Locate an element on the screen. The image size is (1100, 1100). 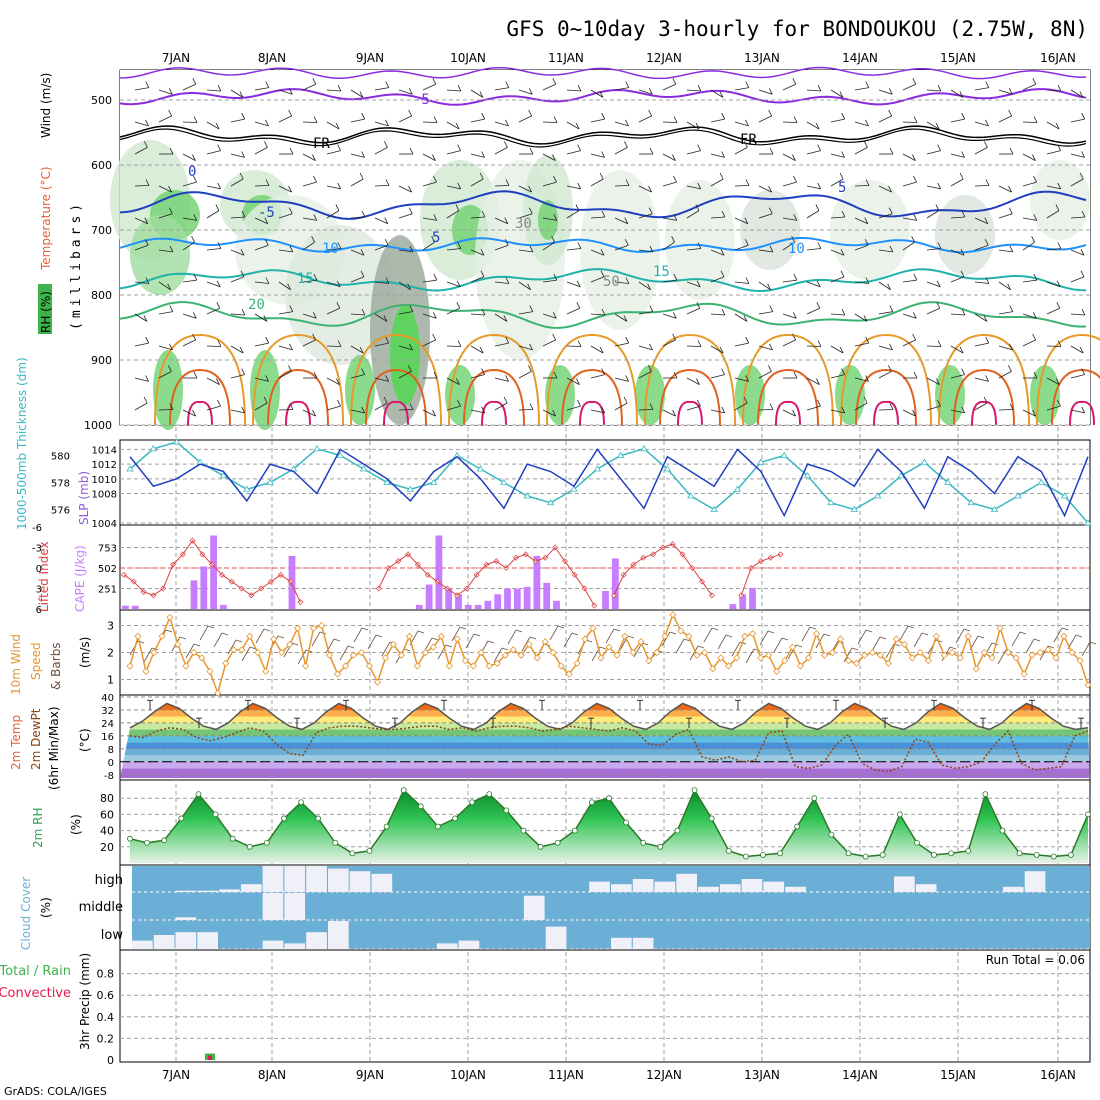
temp-tick: 24 is located at coordinates (107, 724).